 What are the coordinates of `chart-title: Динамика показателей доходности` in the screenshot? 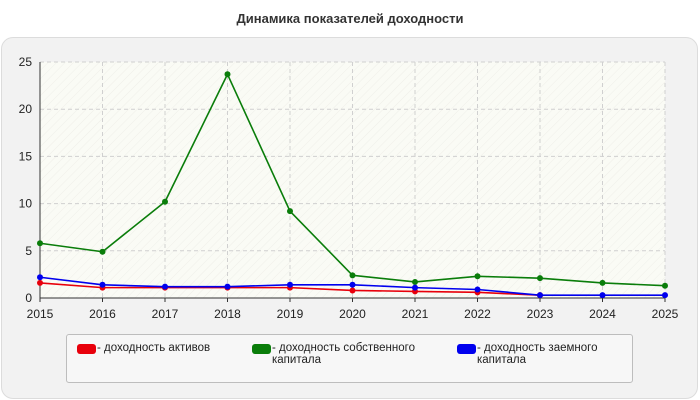 It's located at (350, 18).